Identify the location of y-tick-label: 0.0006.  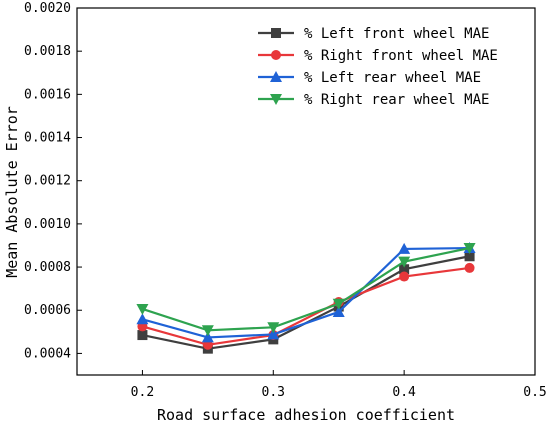
(47, 310).